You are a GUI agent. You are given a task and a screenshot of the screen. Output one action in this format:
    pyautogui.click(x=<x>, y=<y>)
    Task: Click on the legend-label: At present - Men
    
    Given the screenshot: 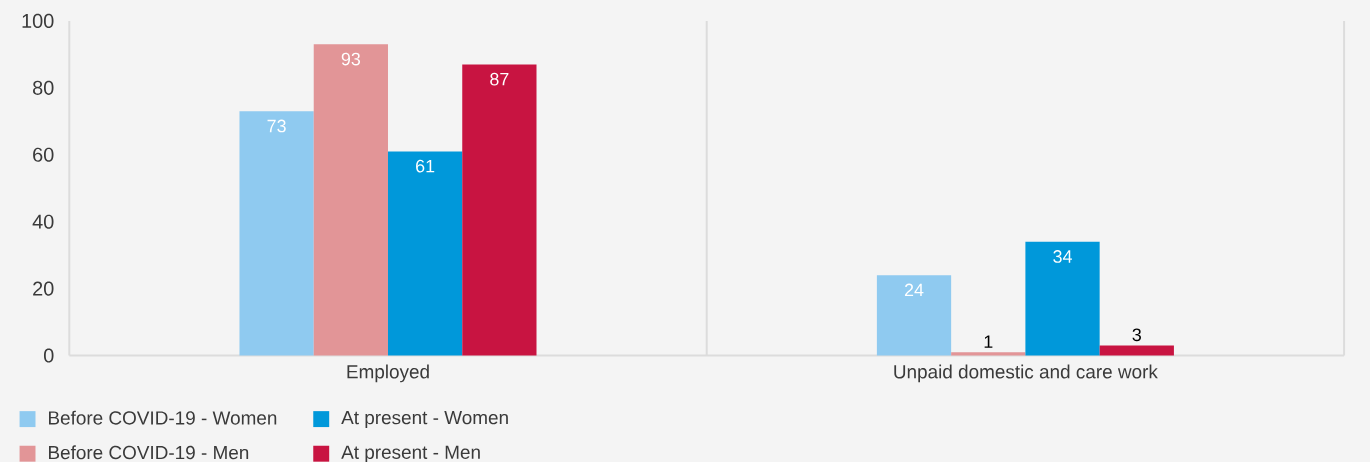 What is the action you would take?
    pyautogui.click(x=410, y=453)
    